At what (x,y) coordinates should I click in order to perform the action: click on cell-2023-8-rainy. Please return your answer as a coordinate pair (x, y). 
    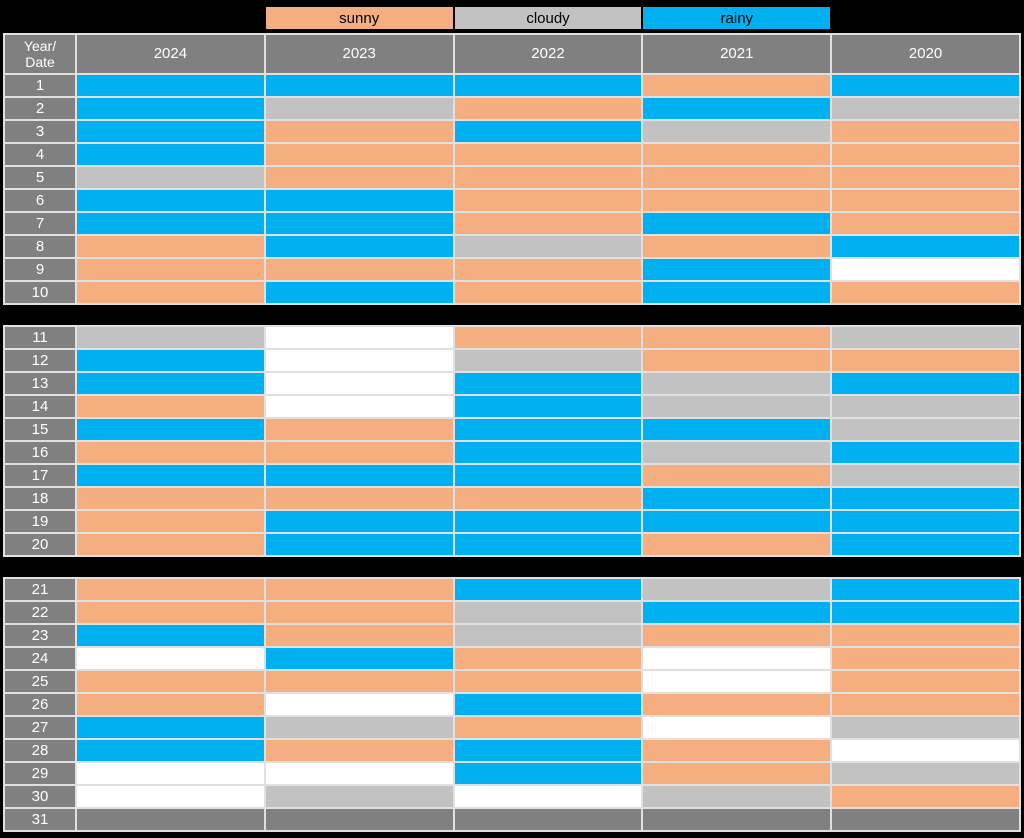
    Looking at the image, I should click on (359, 246).